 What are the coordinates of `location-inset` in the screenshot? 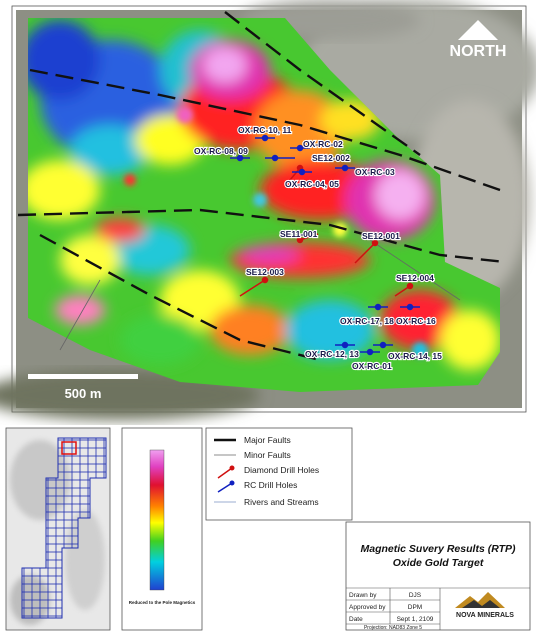 It's located at (58, 529).